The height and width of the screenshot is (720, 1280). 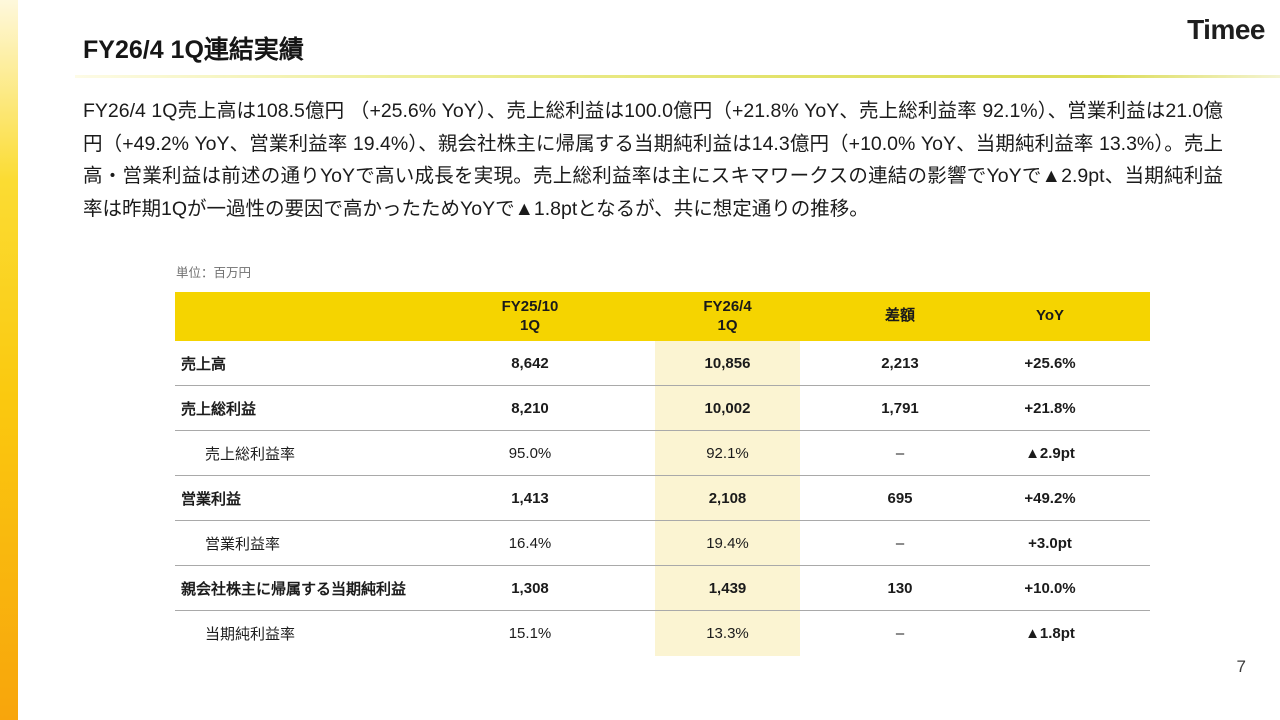 What do you see at coordinates (250, 454) in the screenshot?
I see `row-label: 売上総利益率` at bounding box center [250, 454].